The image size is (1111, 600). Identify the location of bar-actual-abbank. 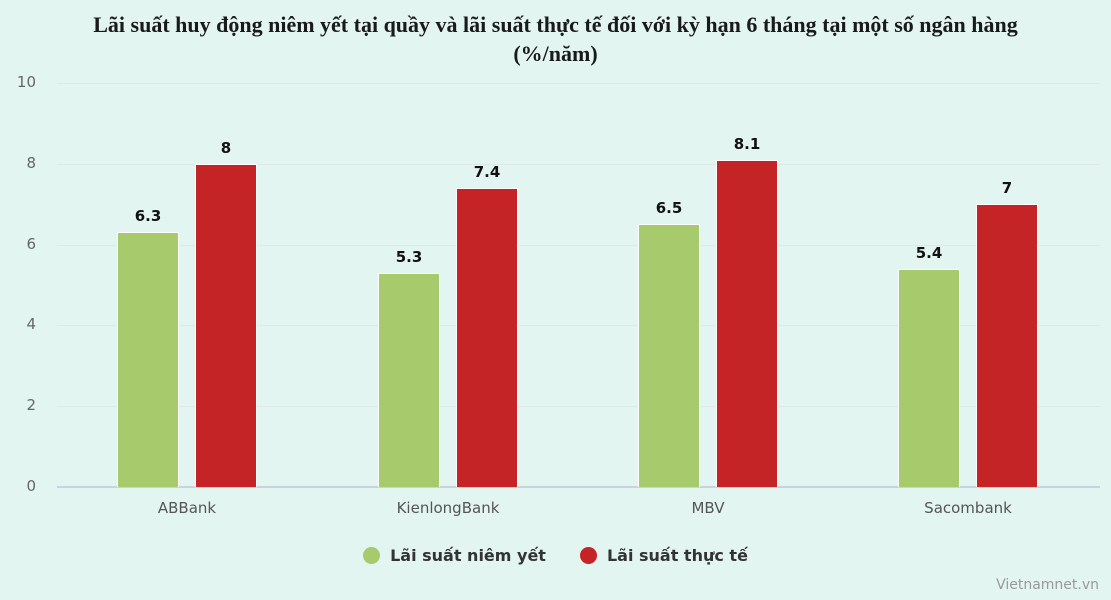
(226, 325).